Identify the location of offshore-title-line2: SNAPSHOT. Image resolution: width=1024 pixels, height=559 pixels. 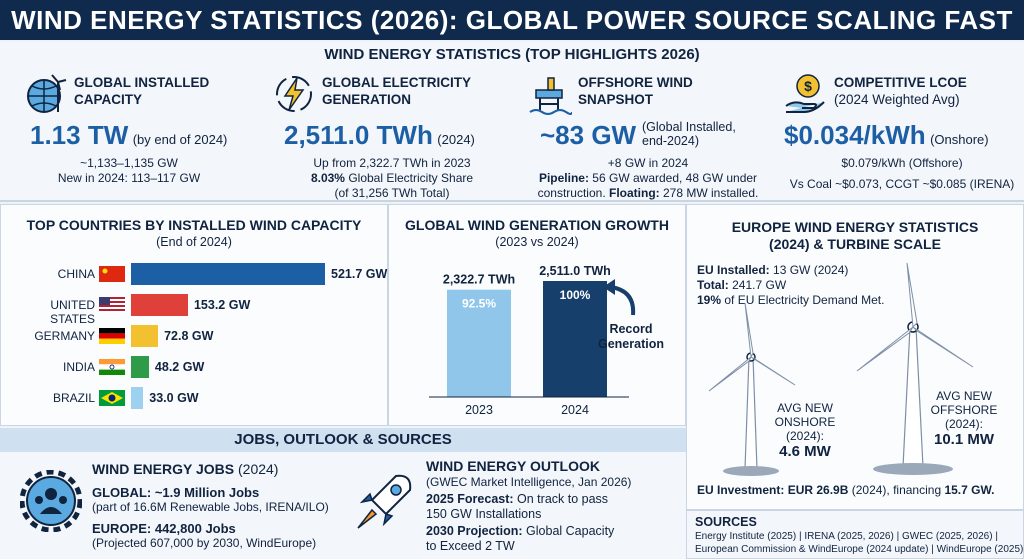
(616, 99).